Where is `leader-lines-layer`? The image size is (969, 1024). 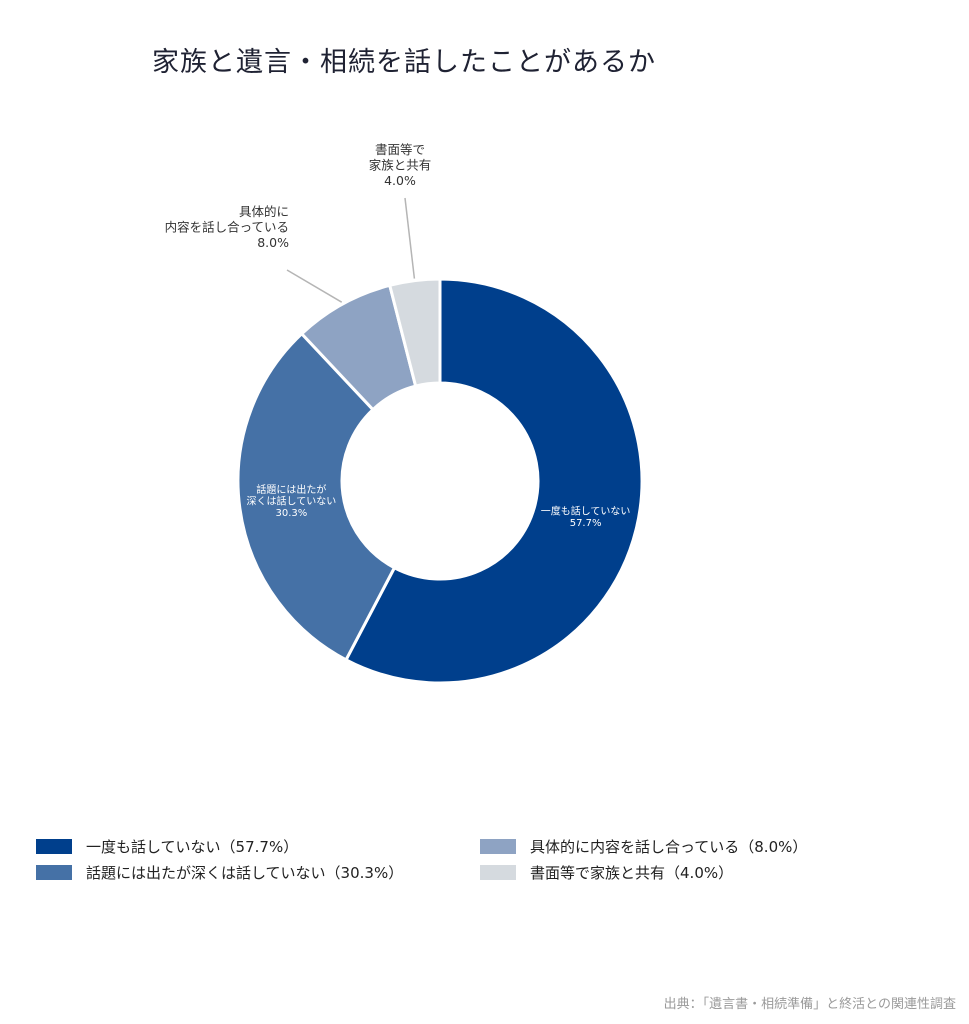 leader-lines-layer is located at coordinates (351, 250).